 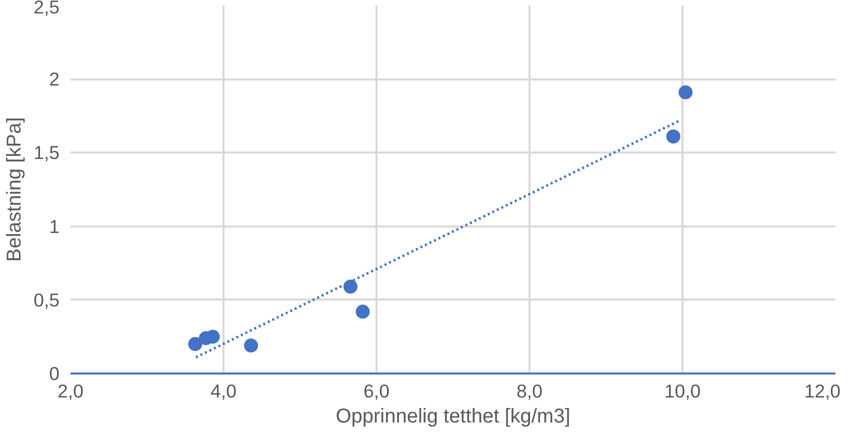 I want to click on x-tick-label: 10,0, so click(x=682, y=391).